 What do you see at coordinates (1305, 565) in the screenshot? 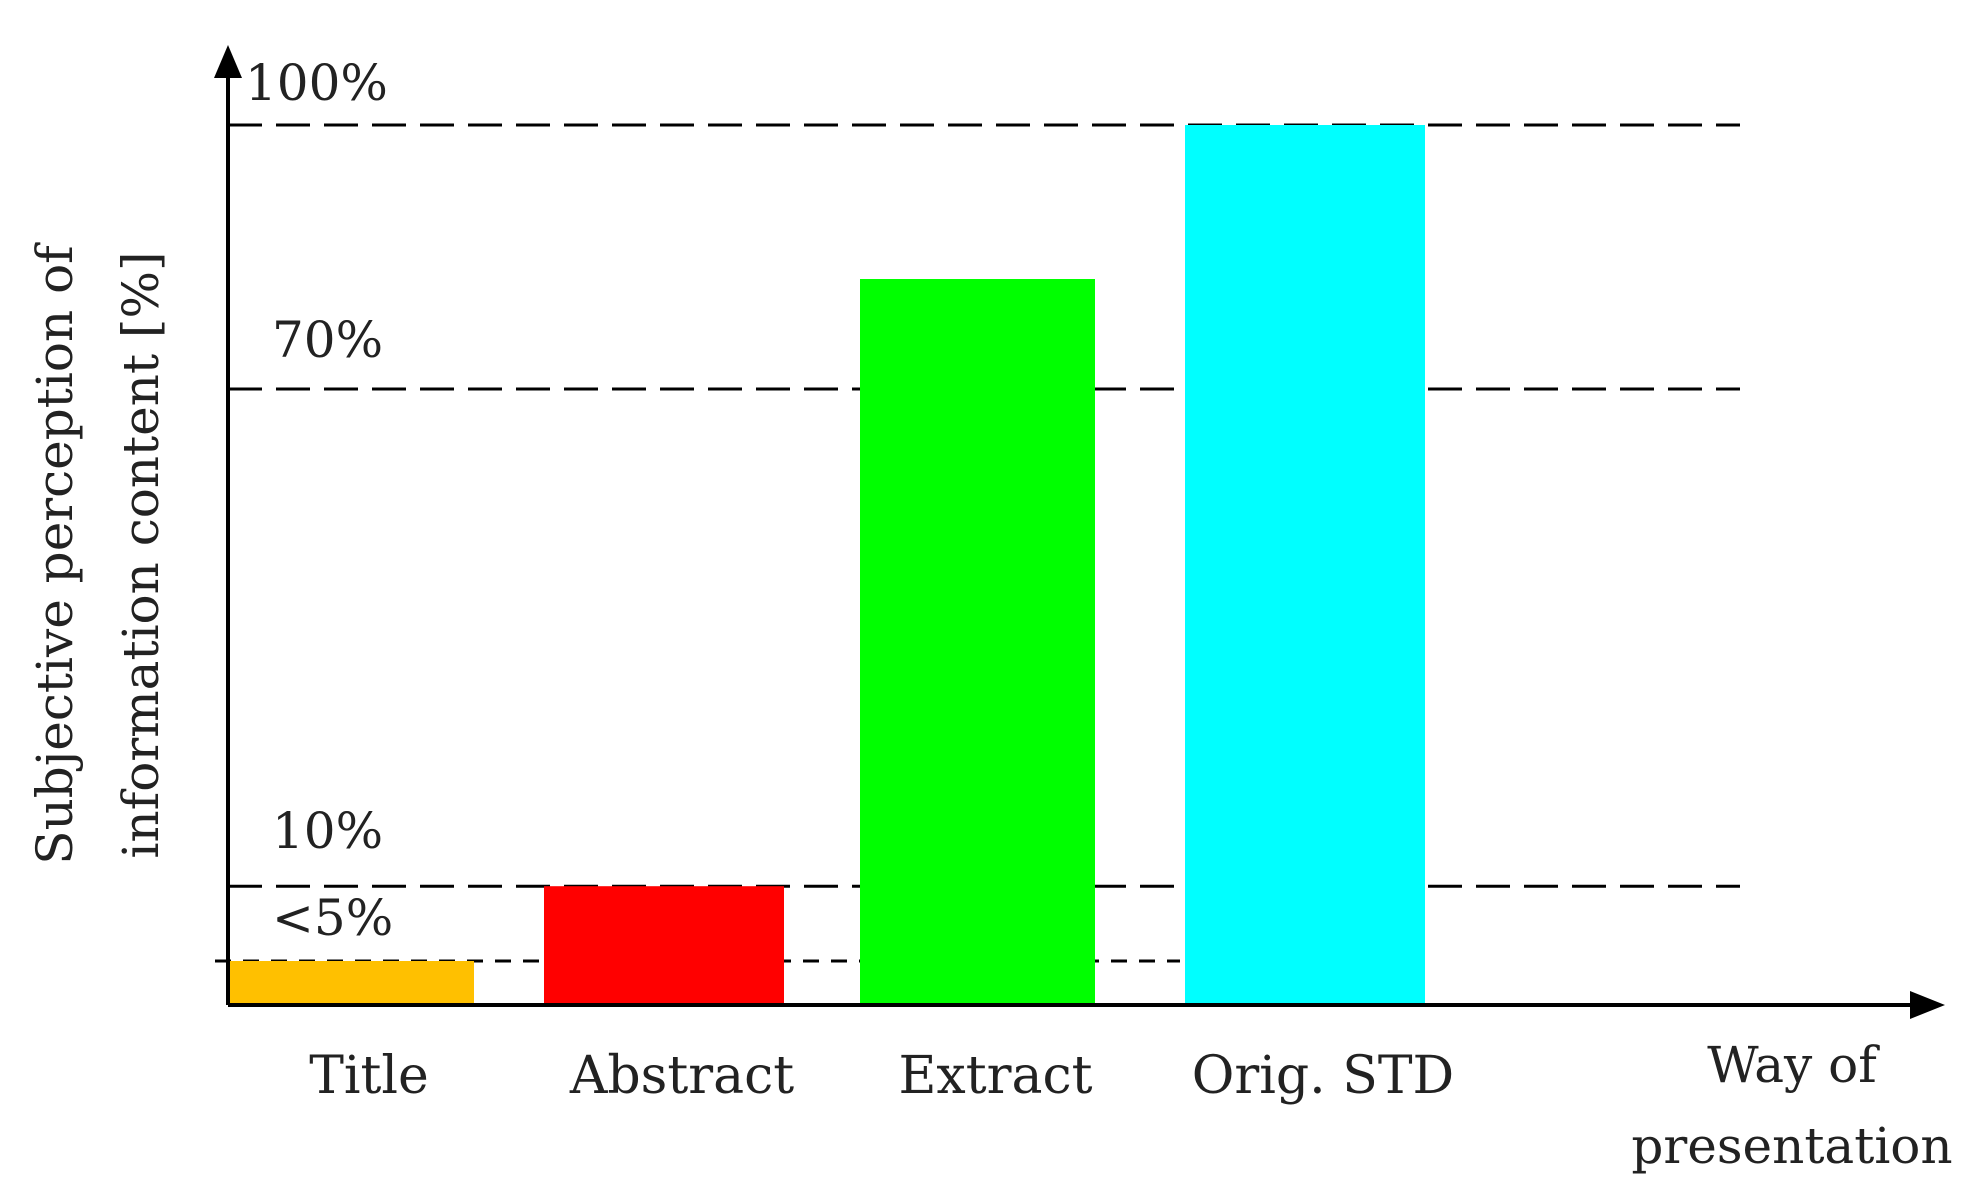
I see `bar-orig-std` at bounding box center [1305, 565].